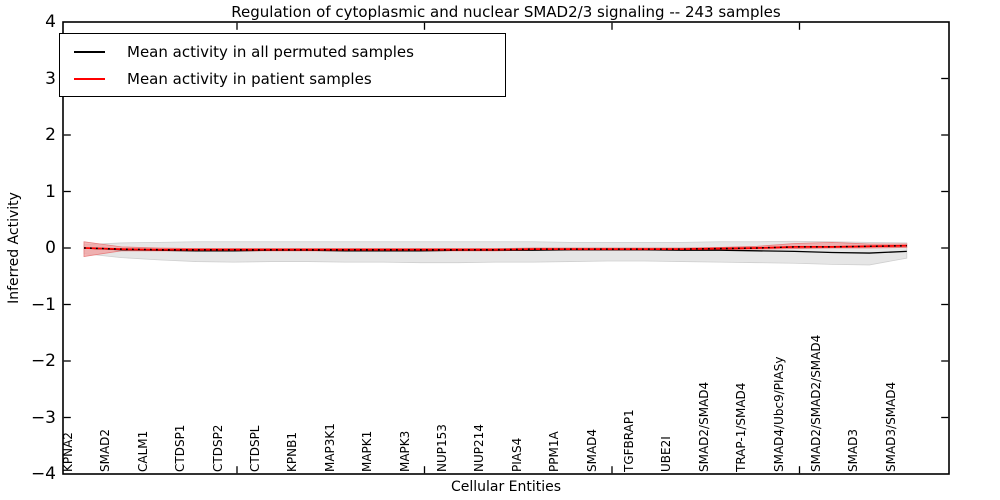  Describe the element at coordinates (105, 450) in the screenshot. I see `x-tick-label: SMAD2` at that location.